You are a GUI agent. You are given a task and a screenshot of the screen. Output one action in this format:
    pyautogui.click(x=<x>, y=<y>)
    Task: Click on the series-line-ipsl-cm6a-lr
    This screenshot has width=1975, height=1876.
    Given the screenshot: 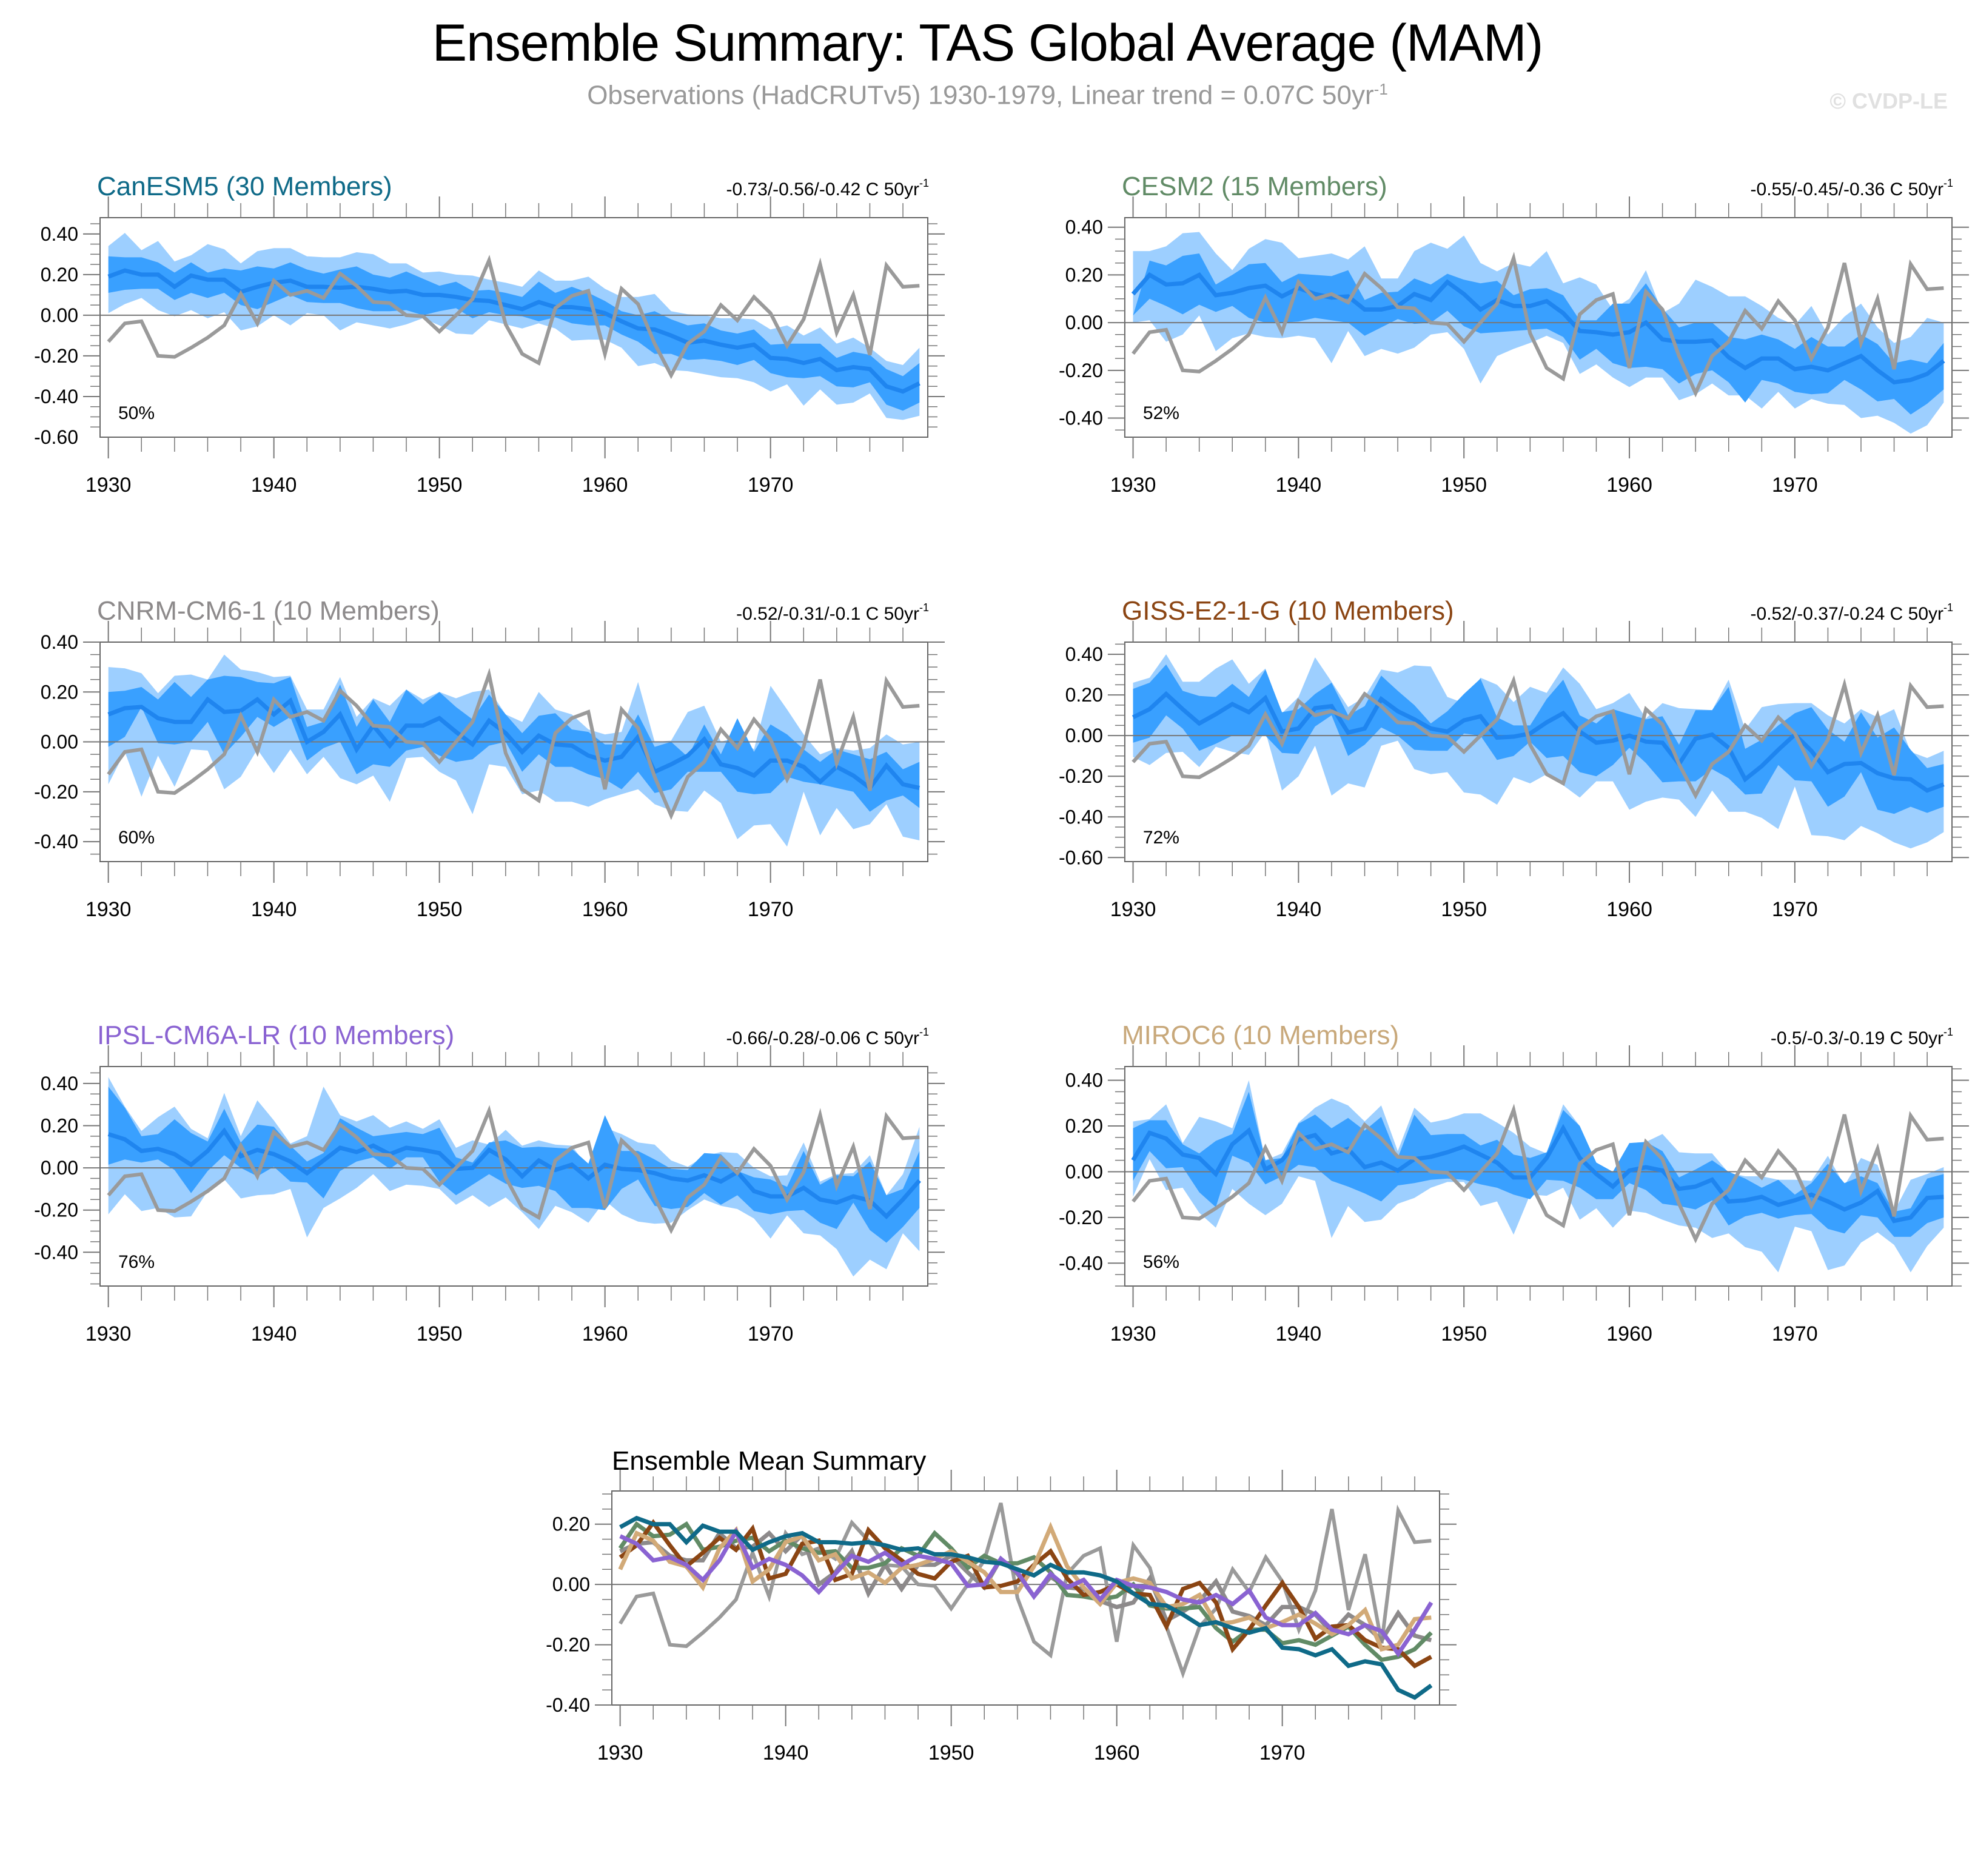 What is the action you would take?
    pyautogui.click(x=1026, y=1592)
    